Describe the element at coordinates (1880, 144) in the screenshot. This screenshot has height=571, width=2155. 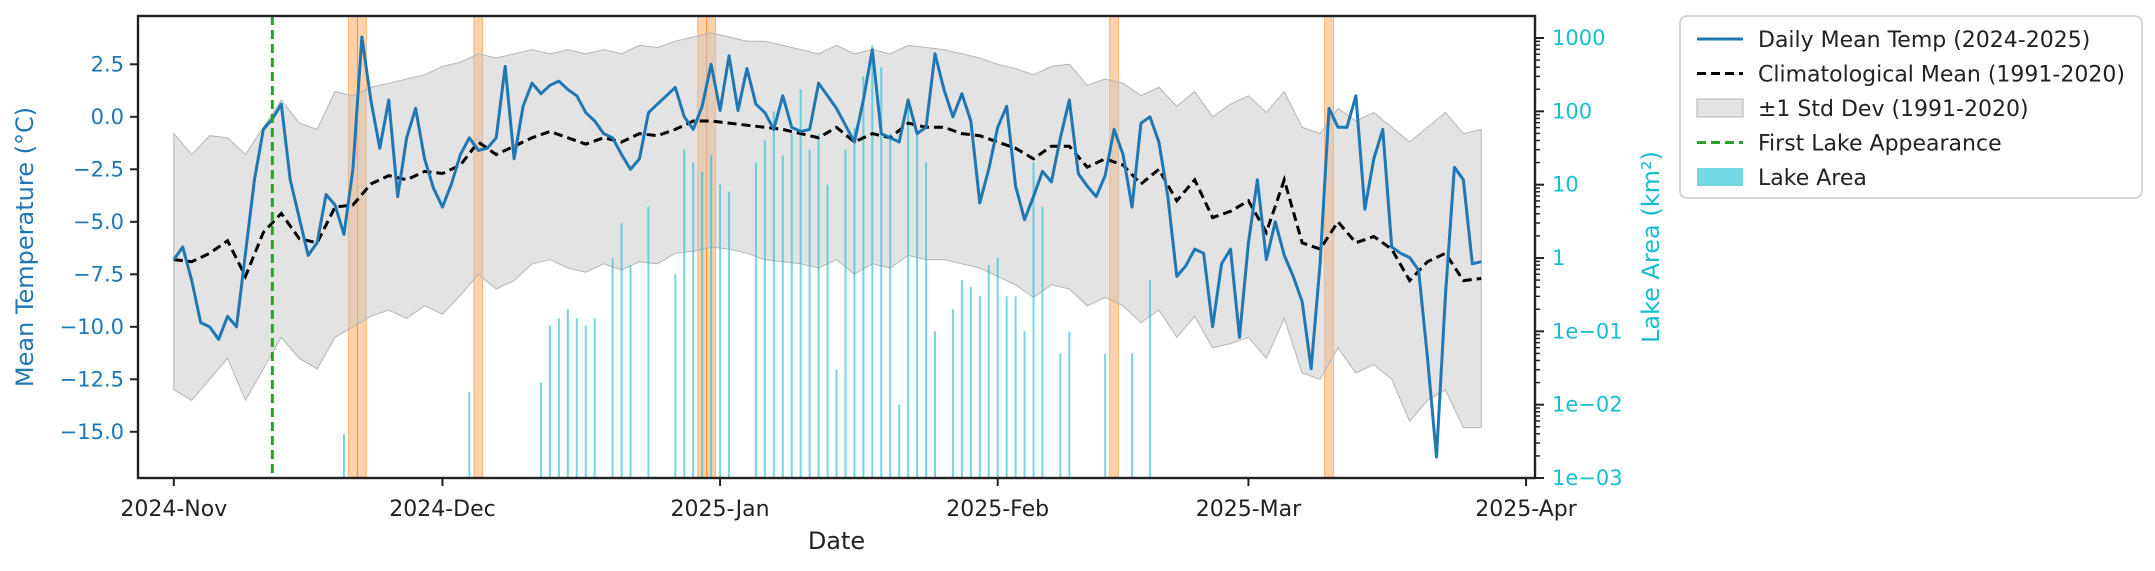
I see `legend-label: First Lake Appearance` at that location.